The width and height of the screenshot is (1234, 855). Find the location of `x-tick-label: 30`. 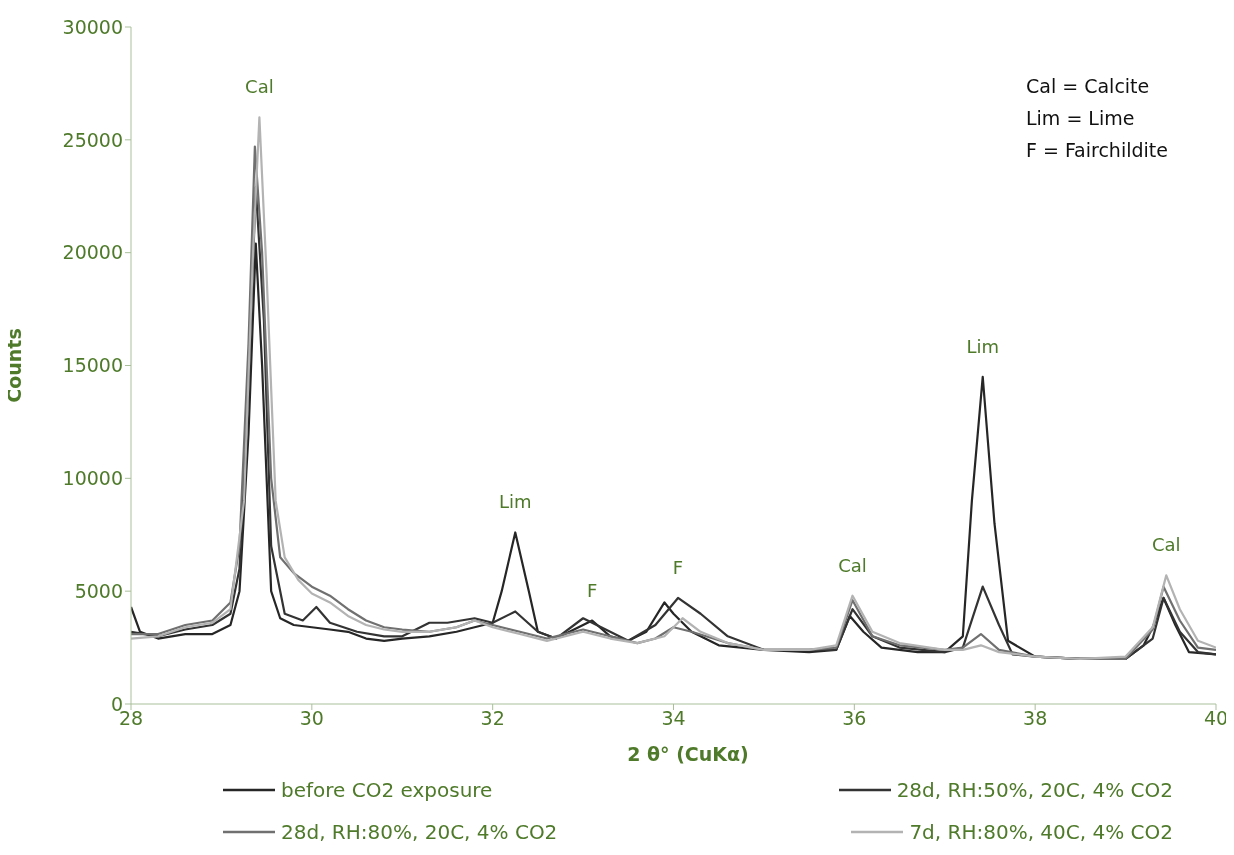

x-tick-label: 30 is located at coordinates (311, 718).